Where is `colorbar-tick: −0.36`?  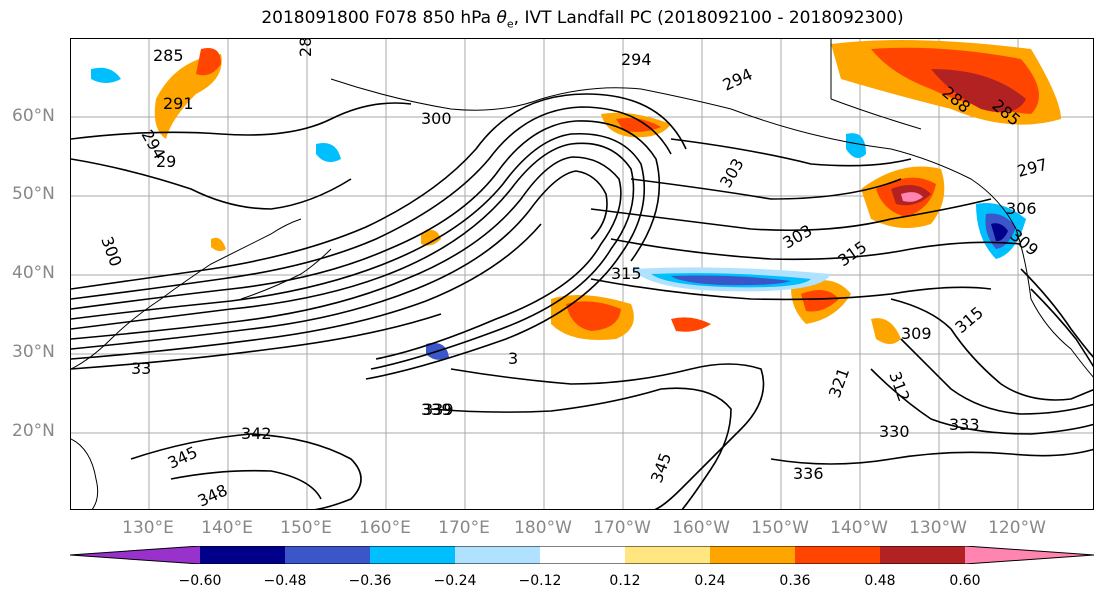 colorbar-tick: −0.36 is located at coordinates (370, 581).